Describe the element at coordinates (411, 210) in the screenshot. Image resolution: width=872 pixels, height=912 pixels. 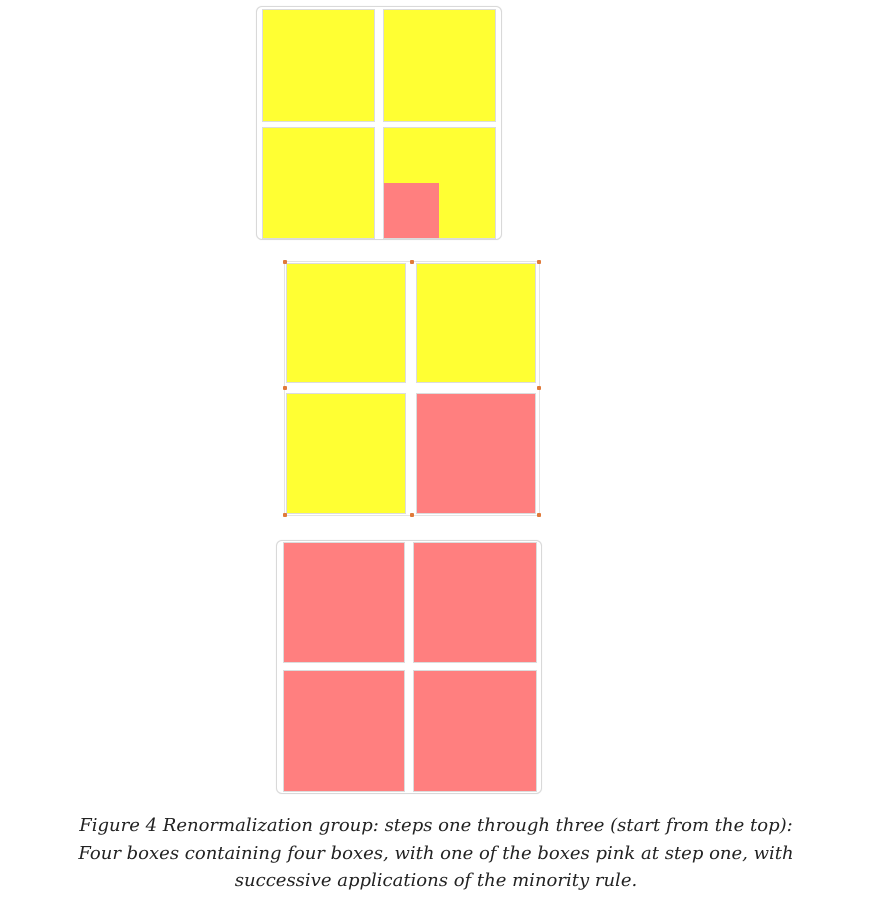
I see `step-one-pink-subbox` at that location.